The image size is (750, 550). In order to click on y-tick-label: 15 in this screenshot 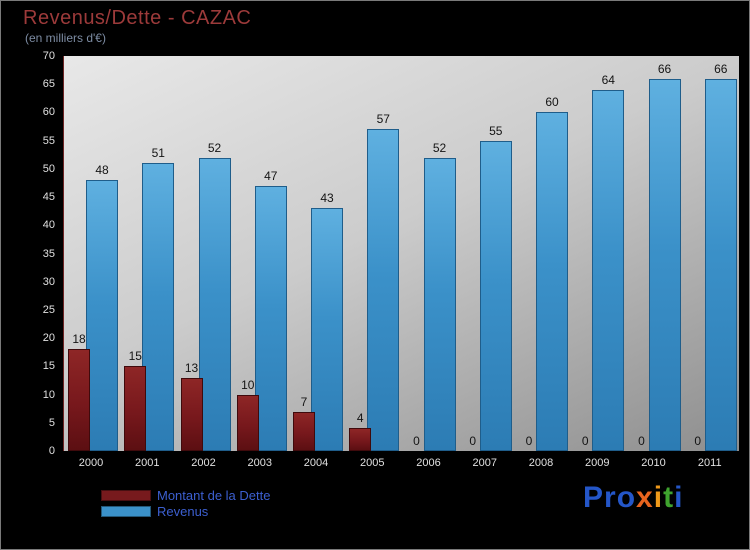, I will do `click(48, 366)`.